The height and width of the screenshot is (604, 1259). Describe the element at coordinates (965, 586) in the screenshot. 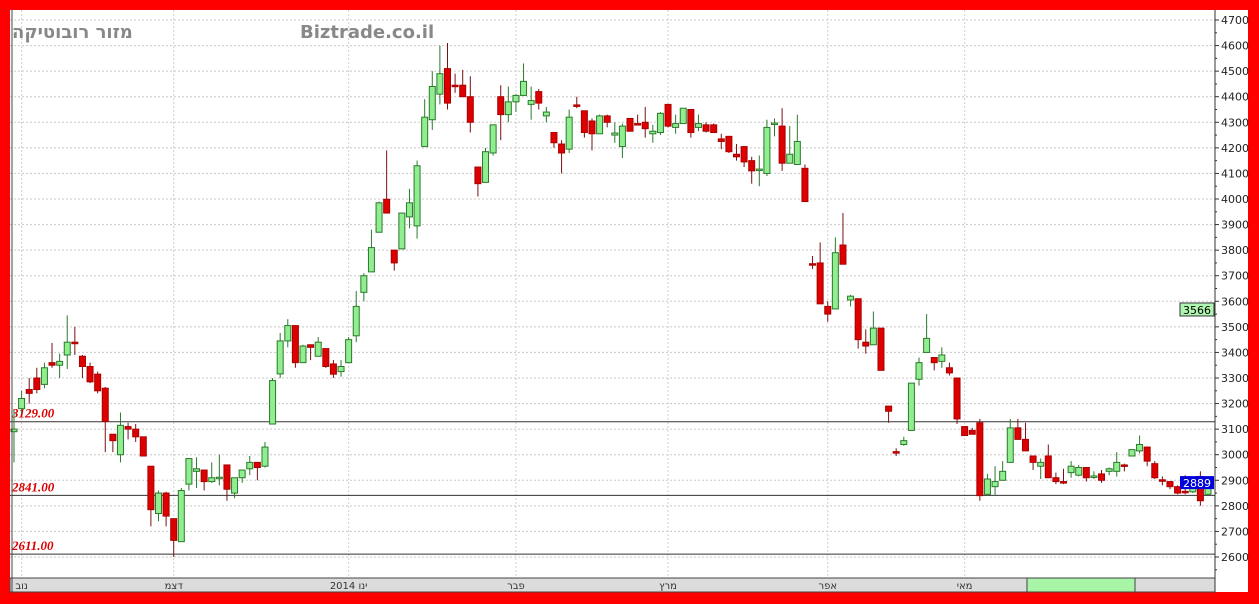

I see `x-month-label: מאי` at that location.